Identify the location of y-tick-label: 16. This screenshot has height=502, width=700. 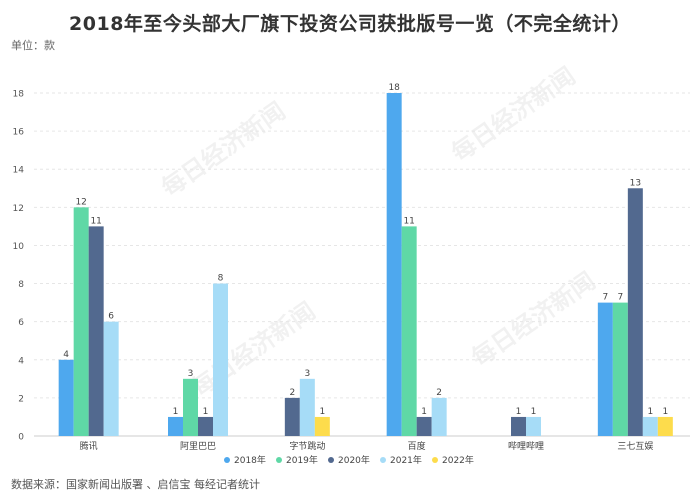
(19, 133).